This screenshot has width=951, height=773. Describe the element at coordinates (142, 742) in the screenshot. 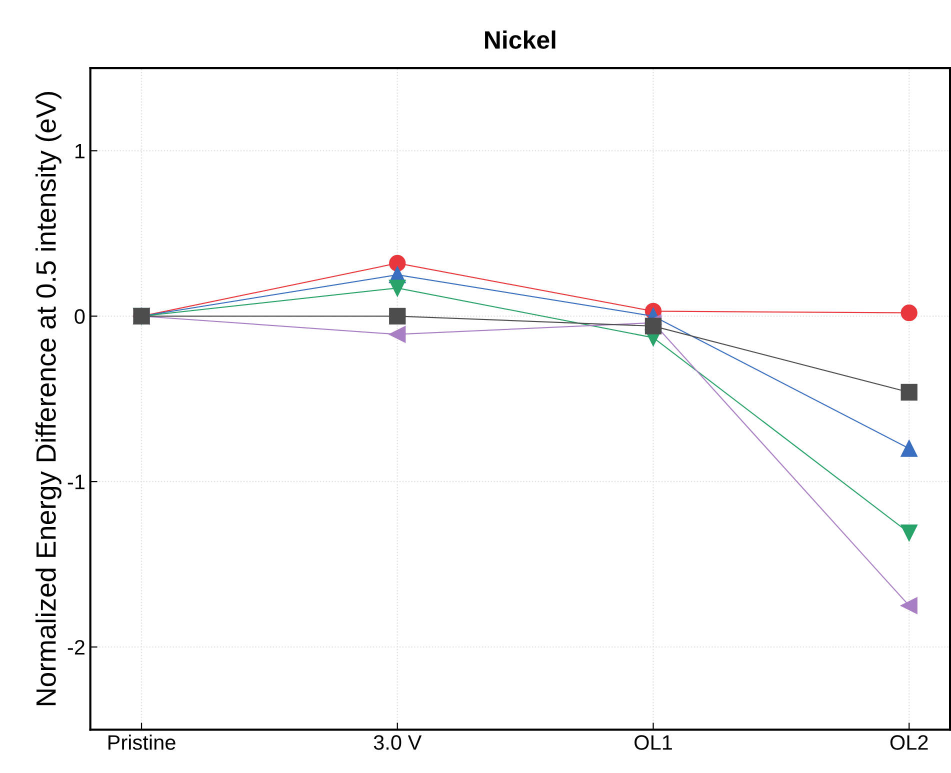

I see `x-tick-label: Pristine` at that location.